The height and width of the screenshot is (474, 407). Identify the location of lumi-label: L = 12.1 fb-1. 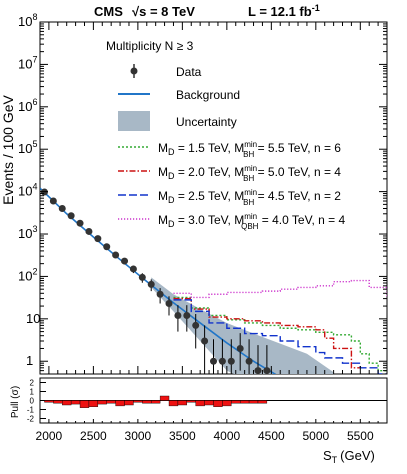
(284, 11).